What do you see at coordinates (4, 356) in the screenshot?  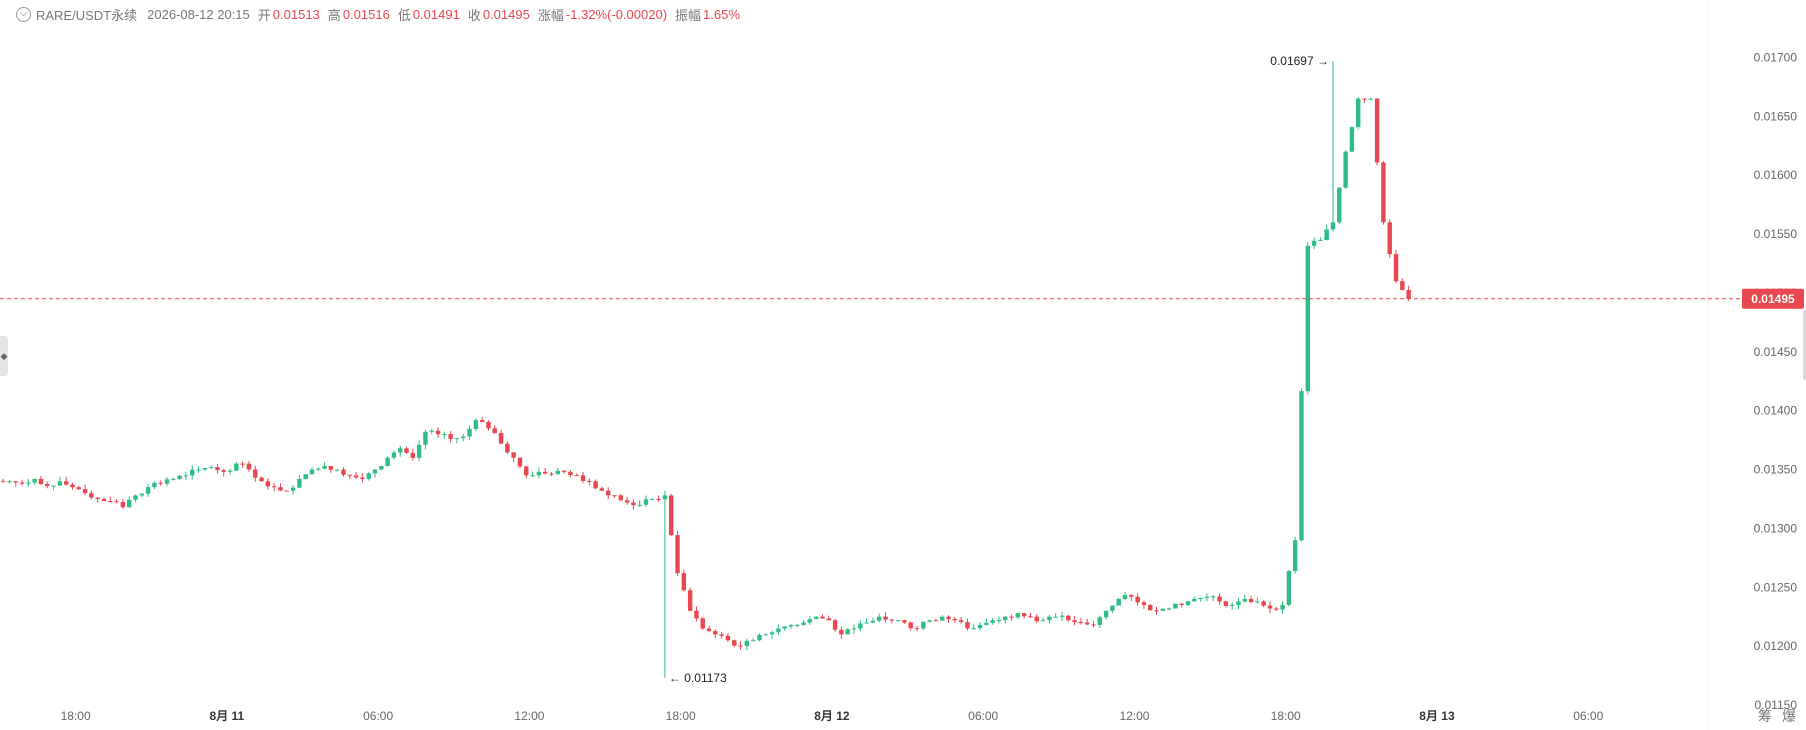 I see `left-drawer-handle: ◆` at bounding box center [4, 356].